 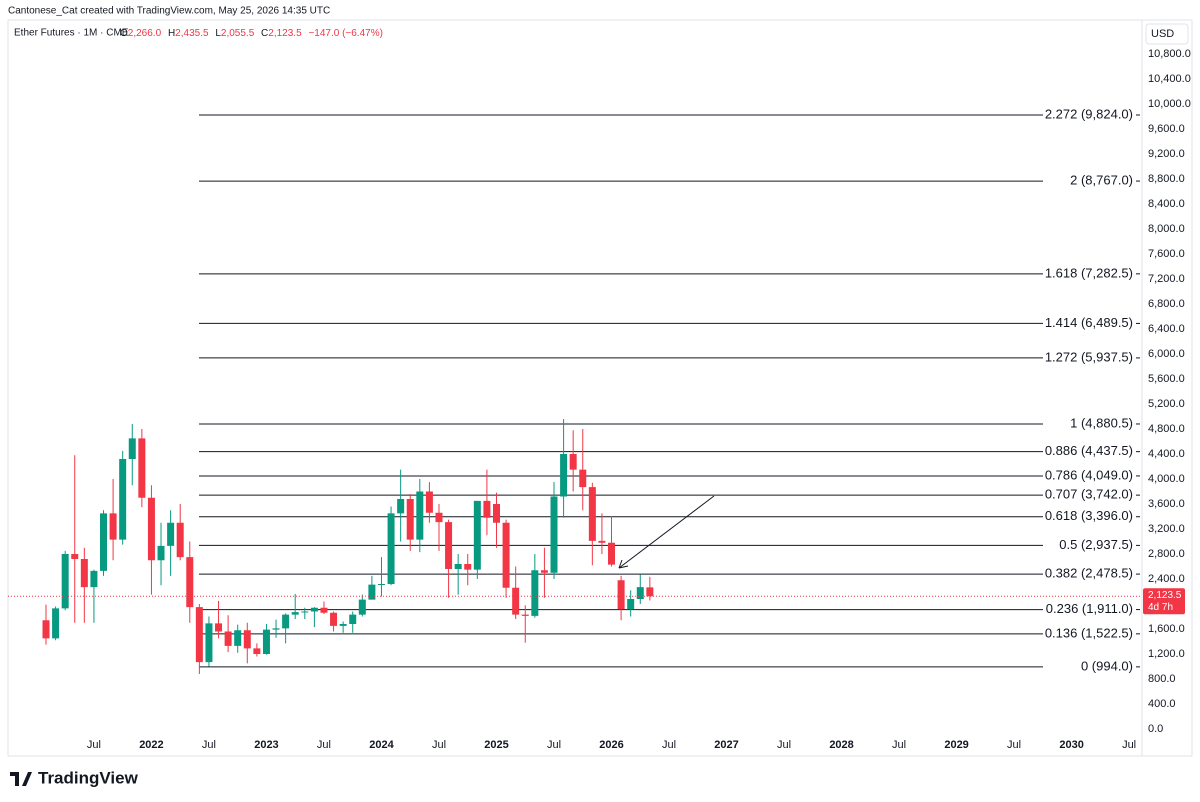 What do you see at coordinates (1166, 454) in the screenshot?
I see `y-tick-label: 4,400.0` at bounding box center [1166, 454].